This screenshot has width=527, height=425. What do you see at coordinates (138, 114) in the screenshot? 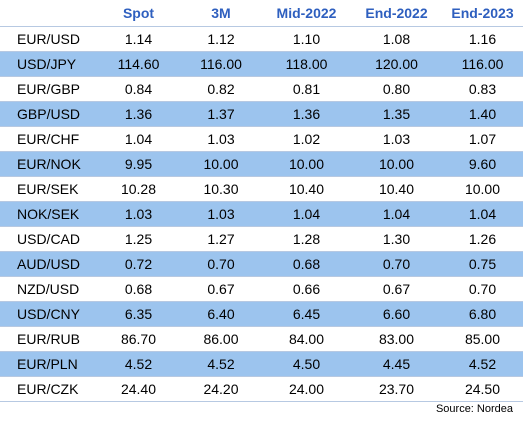
I see `rate-cell: 1.36` at bounding box center [138, 114].